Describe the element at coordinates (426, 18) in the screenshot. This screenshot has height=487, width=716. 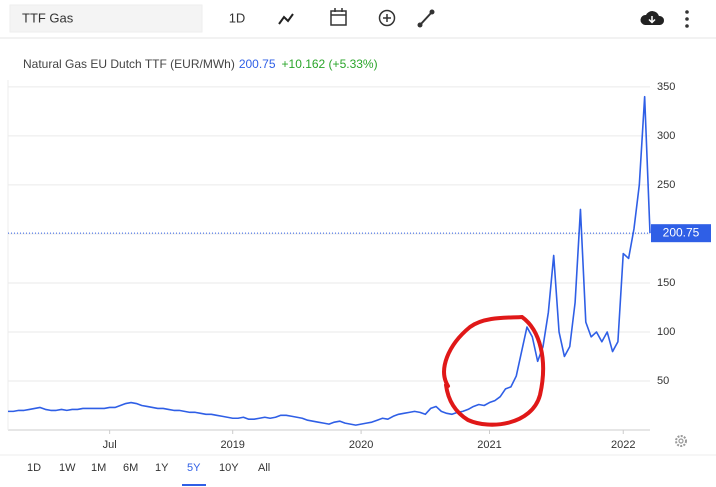
I see `draw-icon` at that location.